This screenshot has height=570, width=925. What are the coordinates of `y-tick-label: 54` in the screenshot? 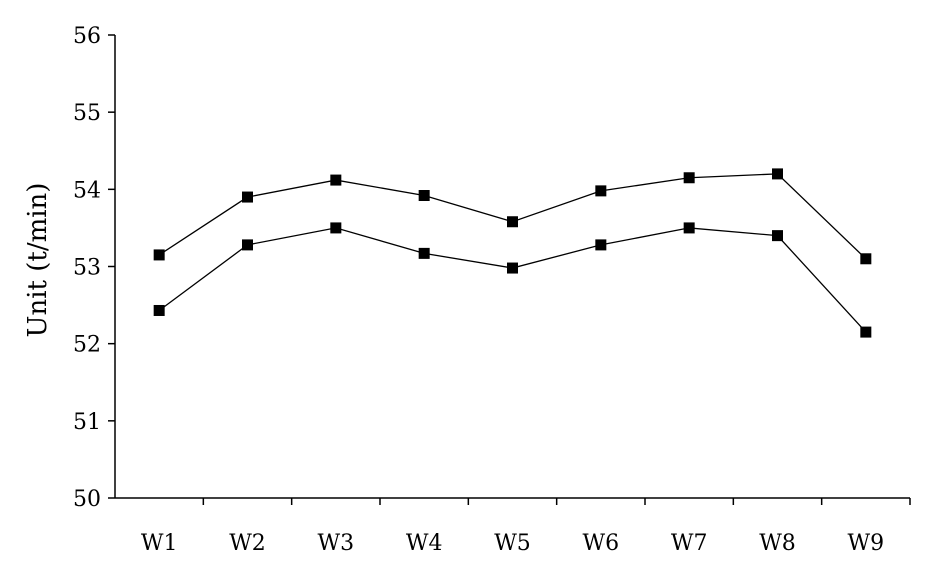 It's located at (87, 190).